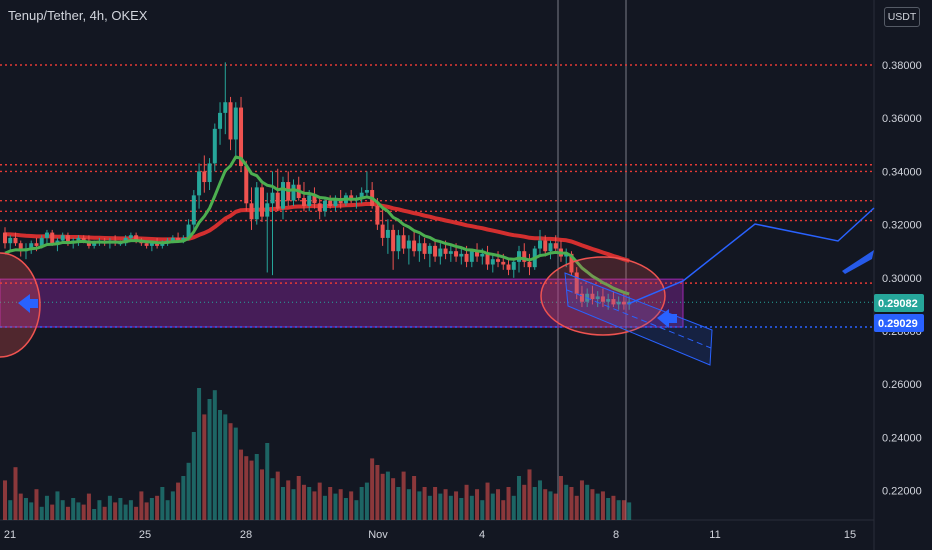 The image size is (932, 550). I want to click on price-tag, so click(899, 323).